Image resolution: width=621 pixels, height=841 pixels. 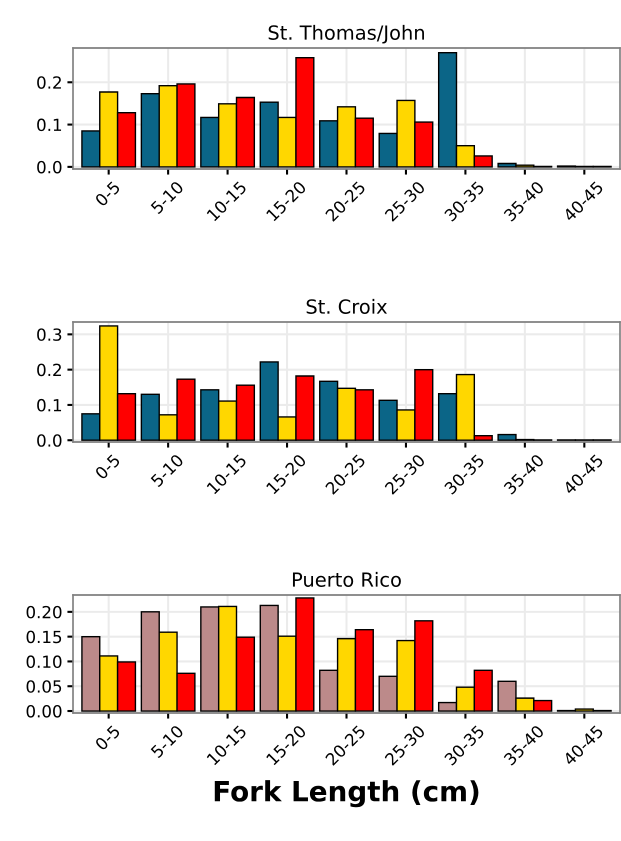 What do you see at coordinates (346, 306) in the screenshot?
I see `chart-title: St. Croix` at bounding box center [346, 306].